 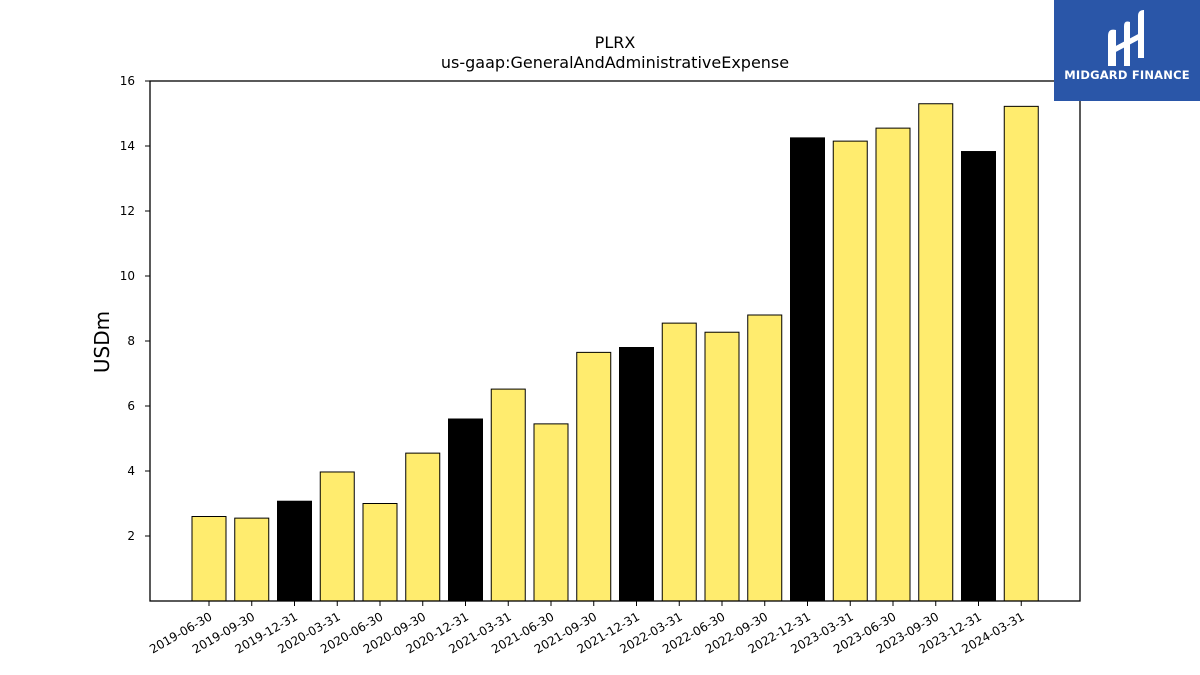 What do you see at coordinates (127, 81) in the screenshot?
I see `y-tick-label: 16` at bounding box center [127, 81].